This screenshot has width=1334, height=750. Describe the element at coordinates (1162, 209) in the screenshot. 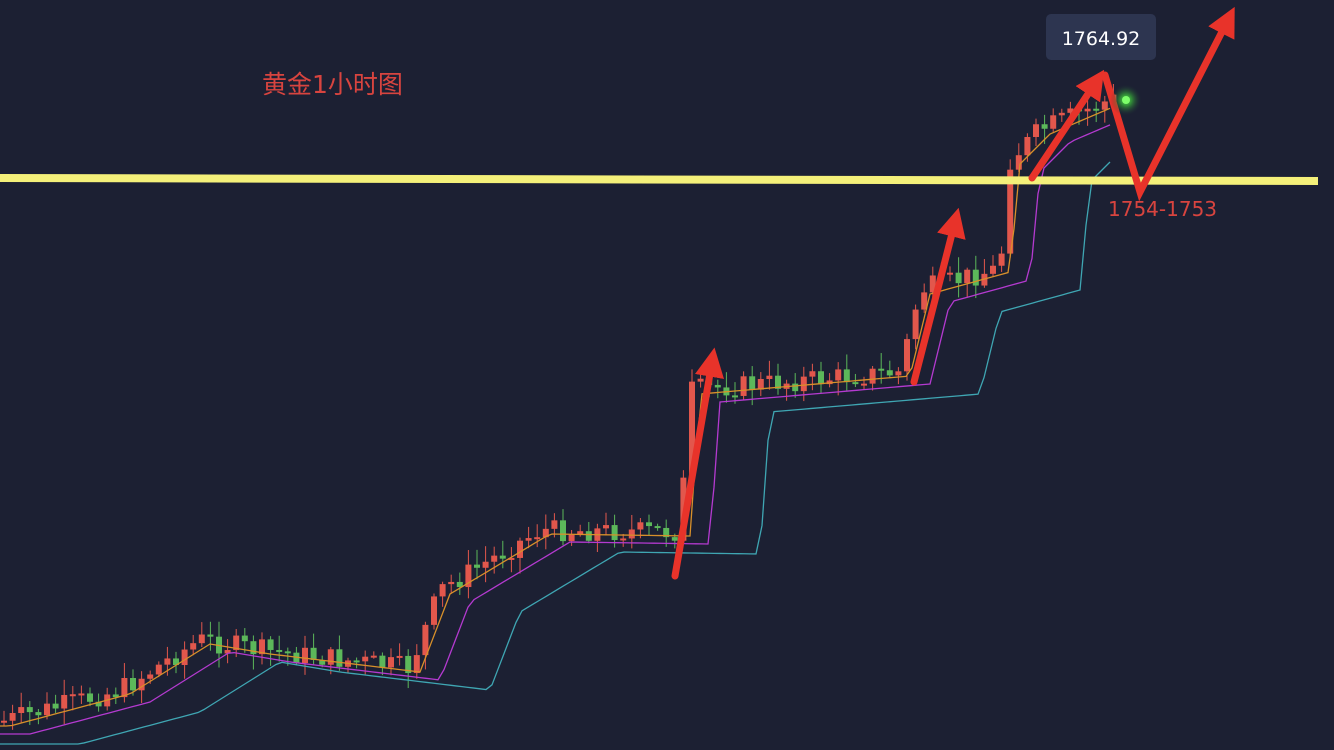

I see `support-label: 1754-1753` at that location.